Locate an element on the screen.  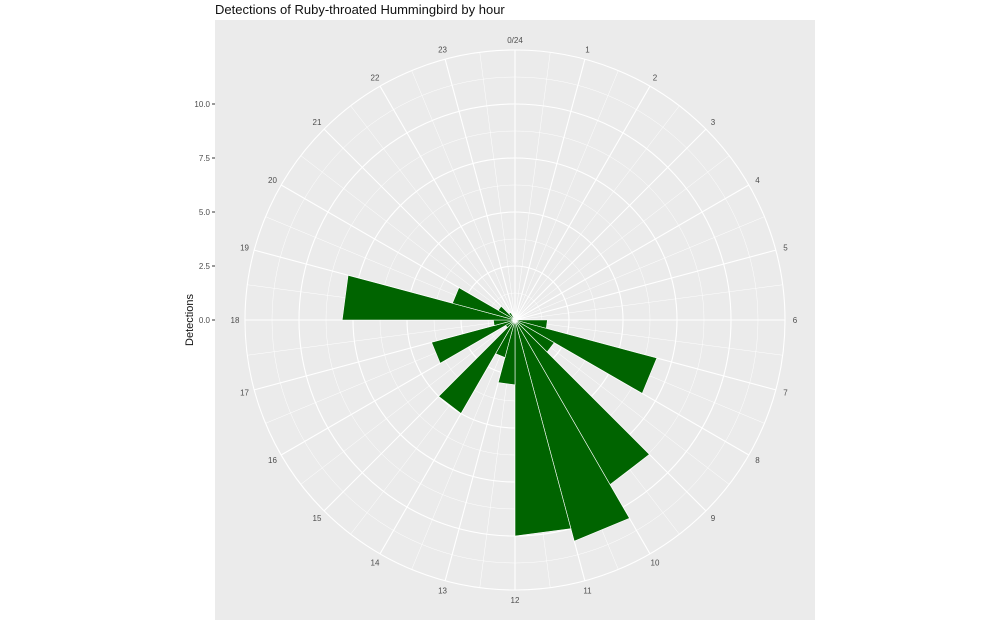
hour-tick-label: 0/24 is located at coordinates (515, 40).